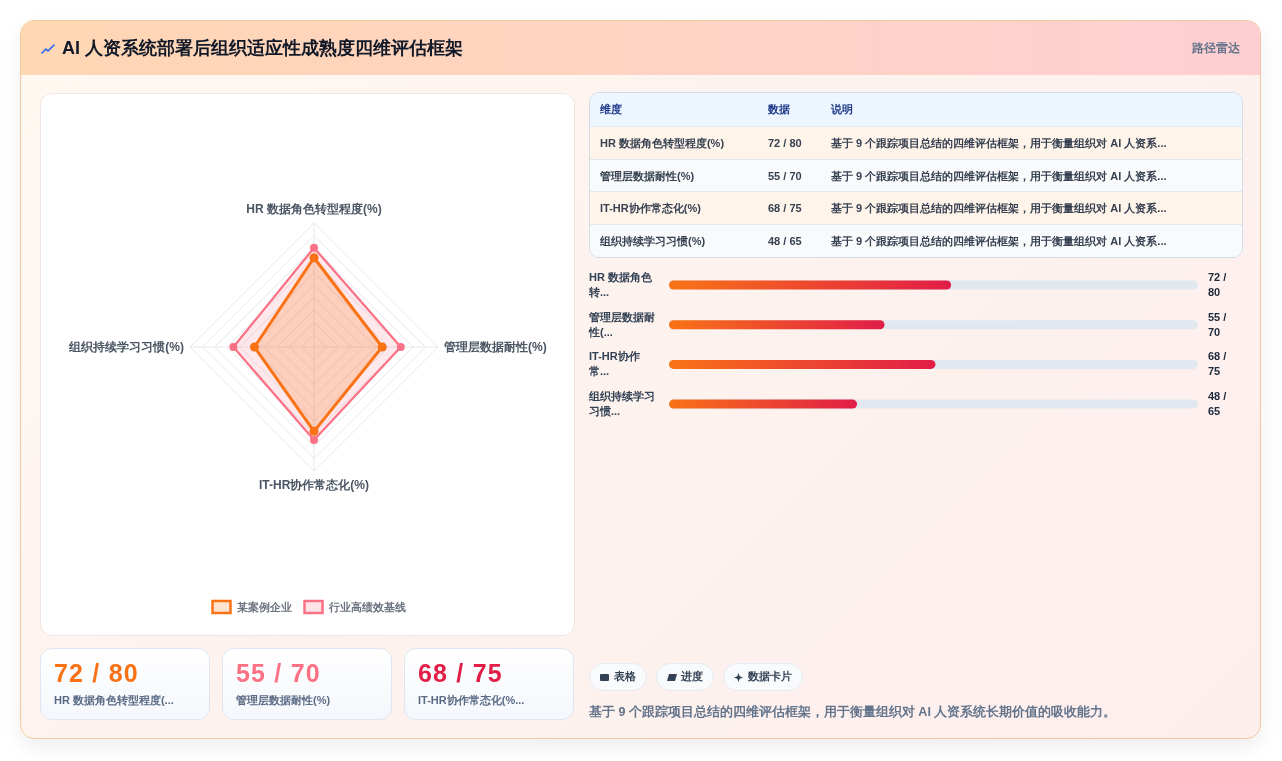  Describe the element at coordinates (263, 48) in the screenshot. I see `text: AI 人资系统部署后组织适应性成熟度四维评估框架` at that location.